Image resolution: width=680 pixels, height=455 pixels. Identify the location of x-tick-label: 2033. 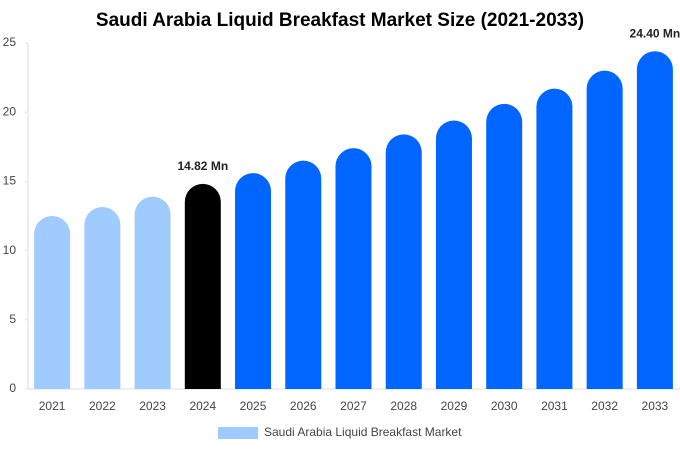
(655, 406).